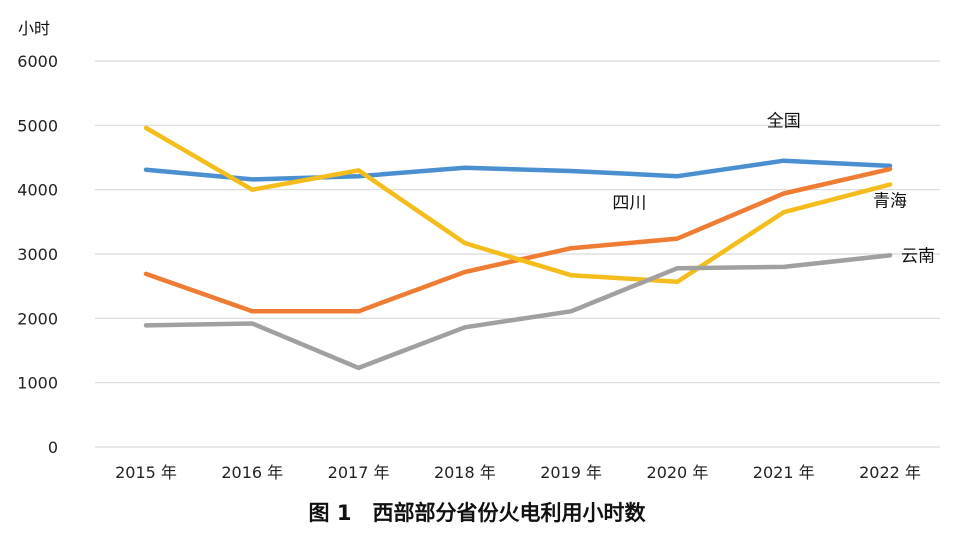  I want to click on x-tick-label: 2019 年, so click(571, 472).